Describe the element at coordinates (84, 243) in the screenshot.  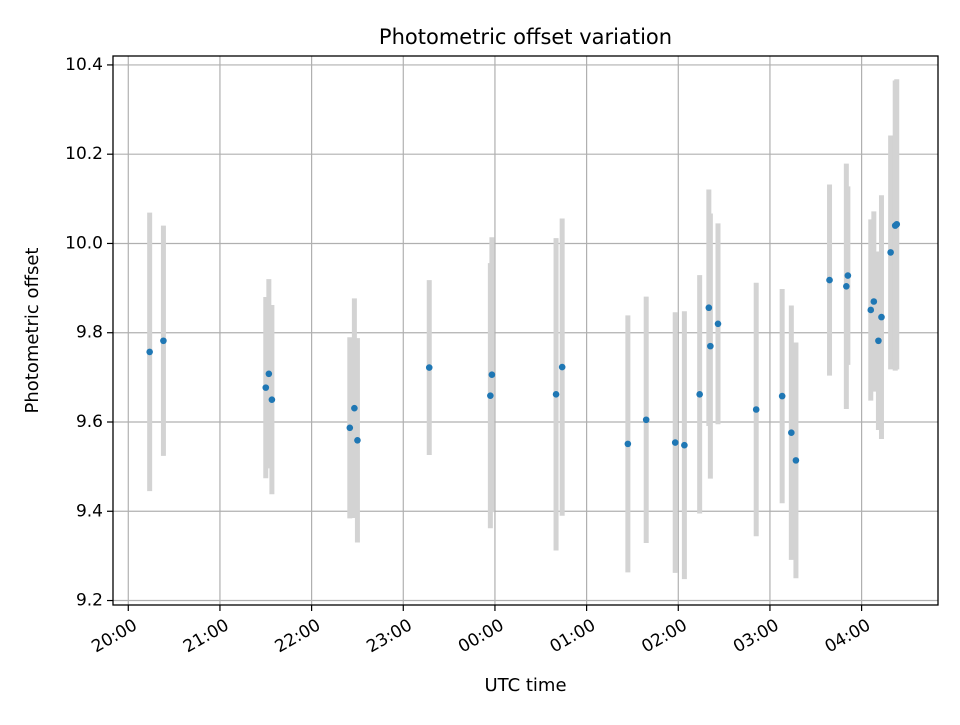
I see `y-tick-label: 10.0` at that location.